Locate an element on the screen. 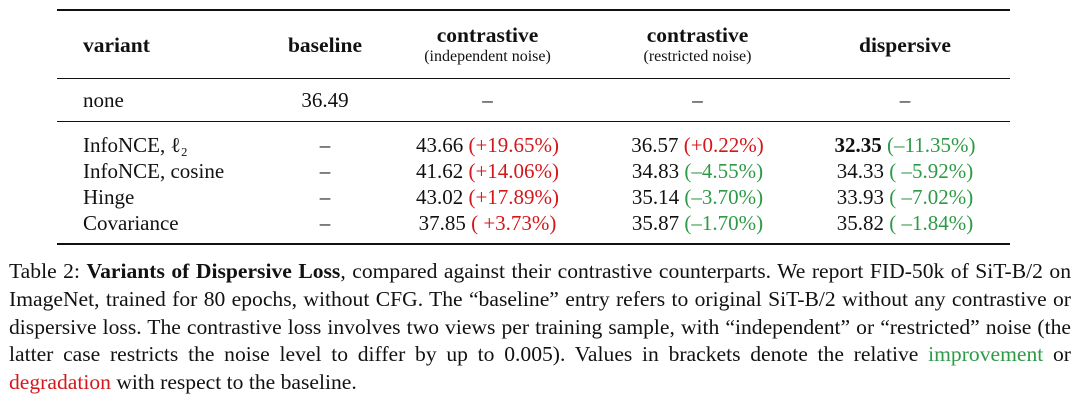  caption-label: Table 2: is located at coordinates (44, 271).